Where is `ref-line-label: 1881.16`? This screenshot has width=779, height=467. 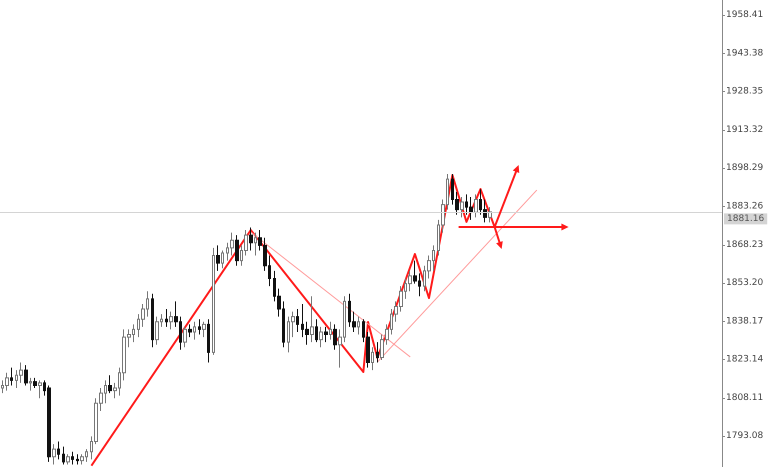
ref-line-label: 1881.16 is located at coordinates (745, 219).